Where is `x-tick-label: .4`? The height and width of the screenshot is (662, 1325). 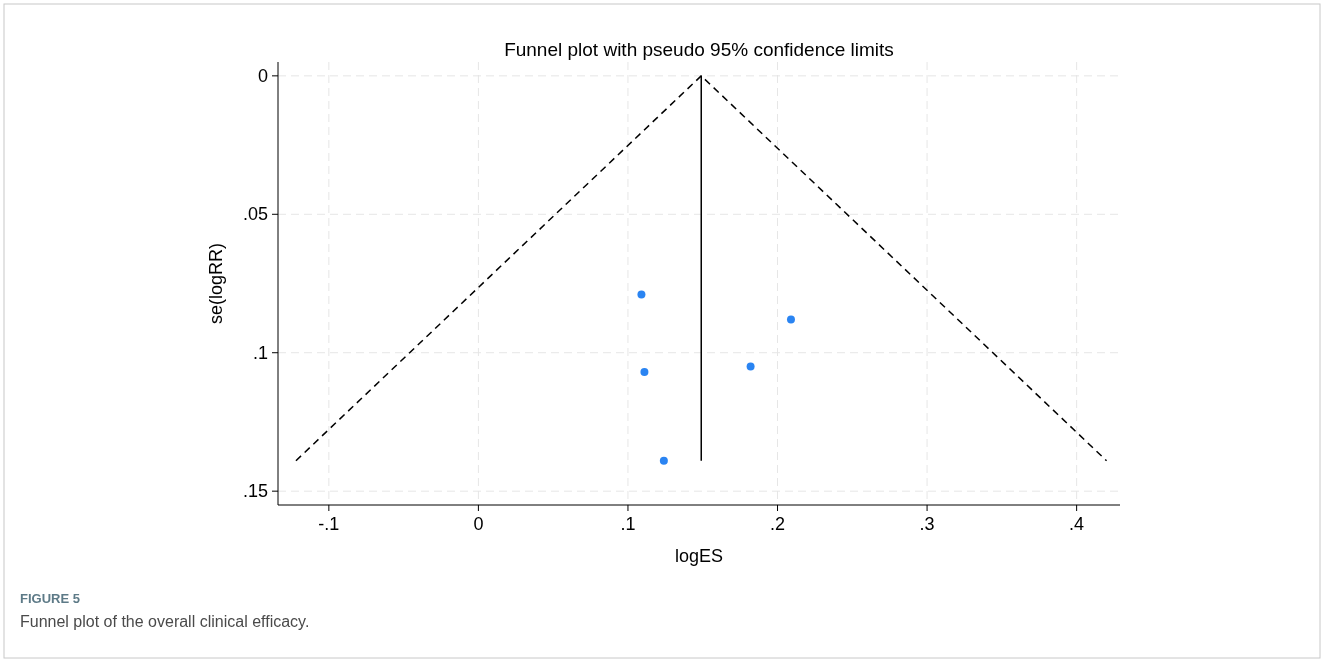
x-tick-label: .4 is located at coordinates (1077, 524).